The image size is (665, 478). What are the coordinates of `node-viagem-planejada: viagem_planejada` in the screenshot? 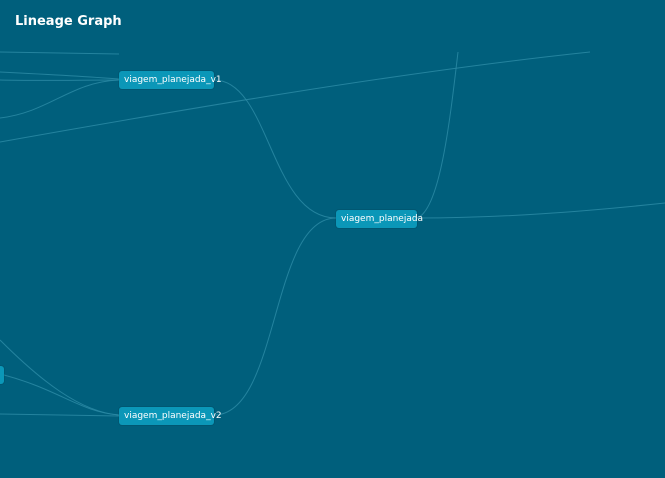 It's located at (379, 219).